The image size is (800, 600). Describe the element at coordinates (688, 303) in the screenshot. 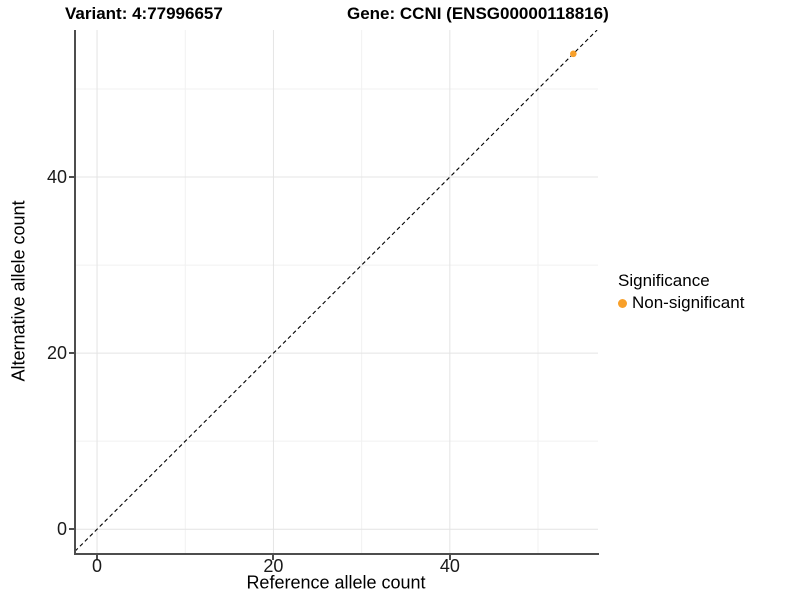

I see `legend-item-label: Non-significant` at that location.